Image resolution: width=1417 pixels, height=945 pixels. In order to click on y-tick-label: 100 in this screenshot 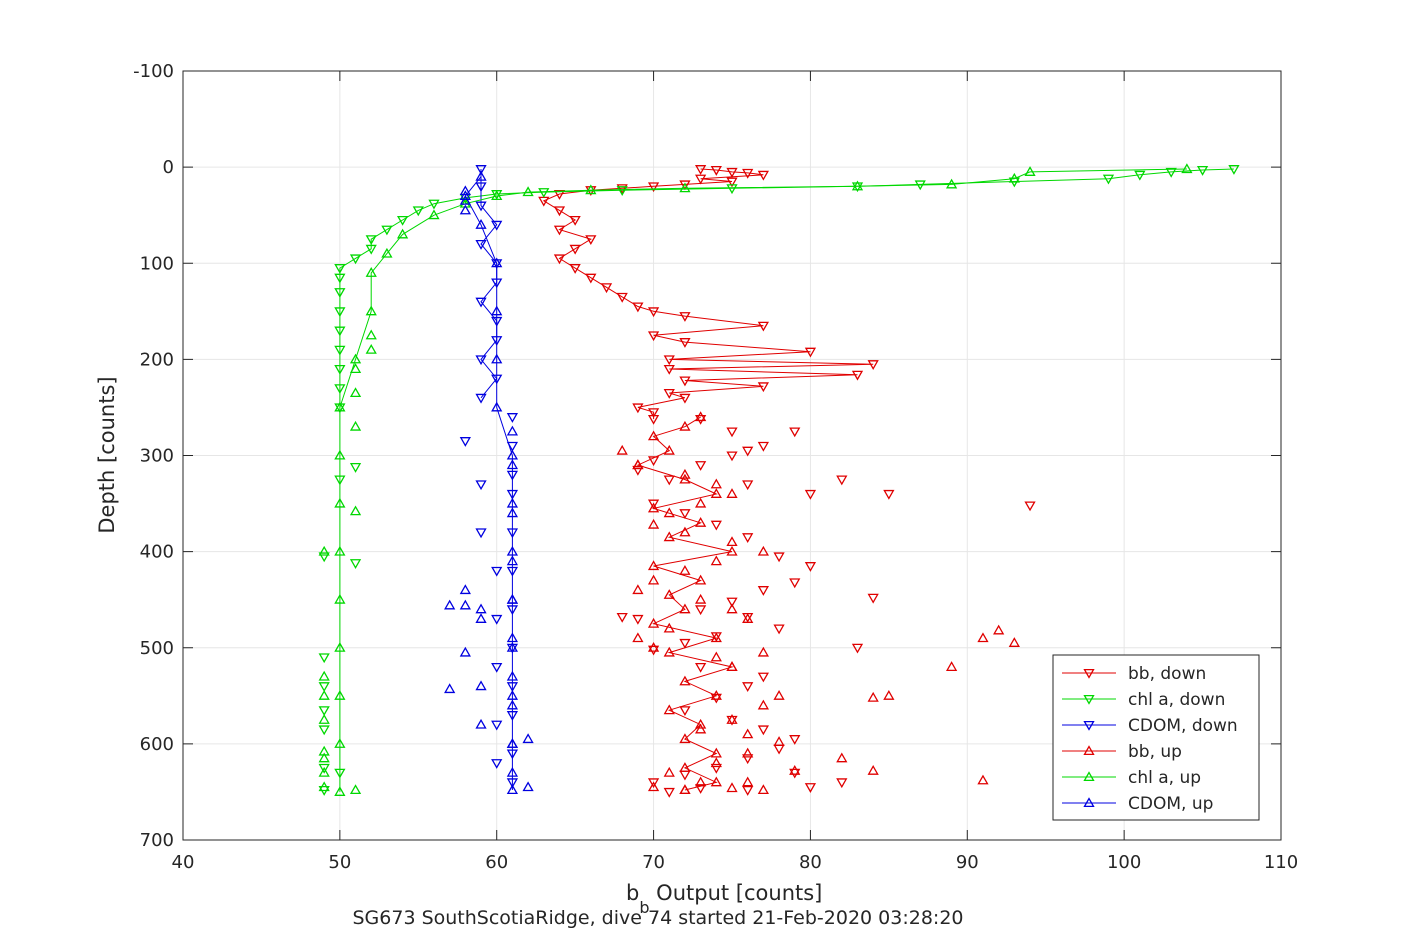, I will do `click(157, 263)`.